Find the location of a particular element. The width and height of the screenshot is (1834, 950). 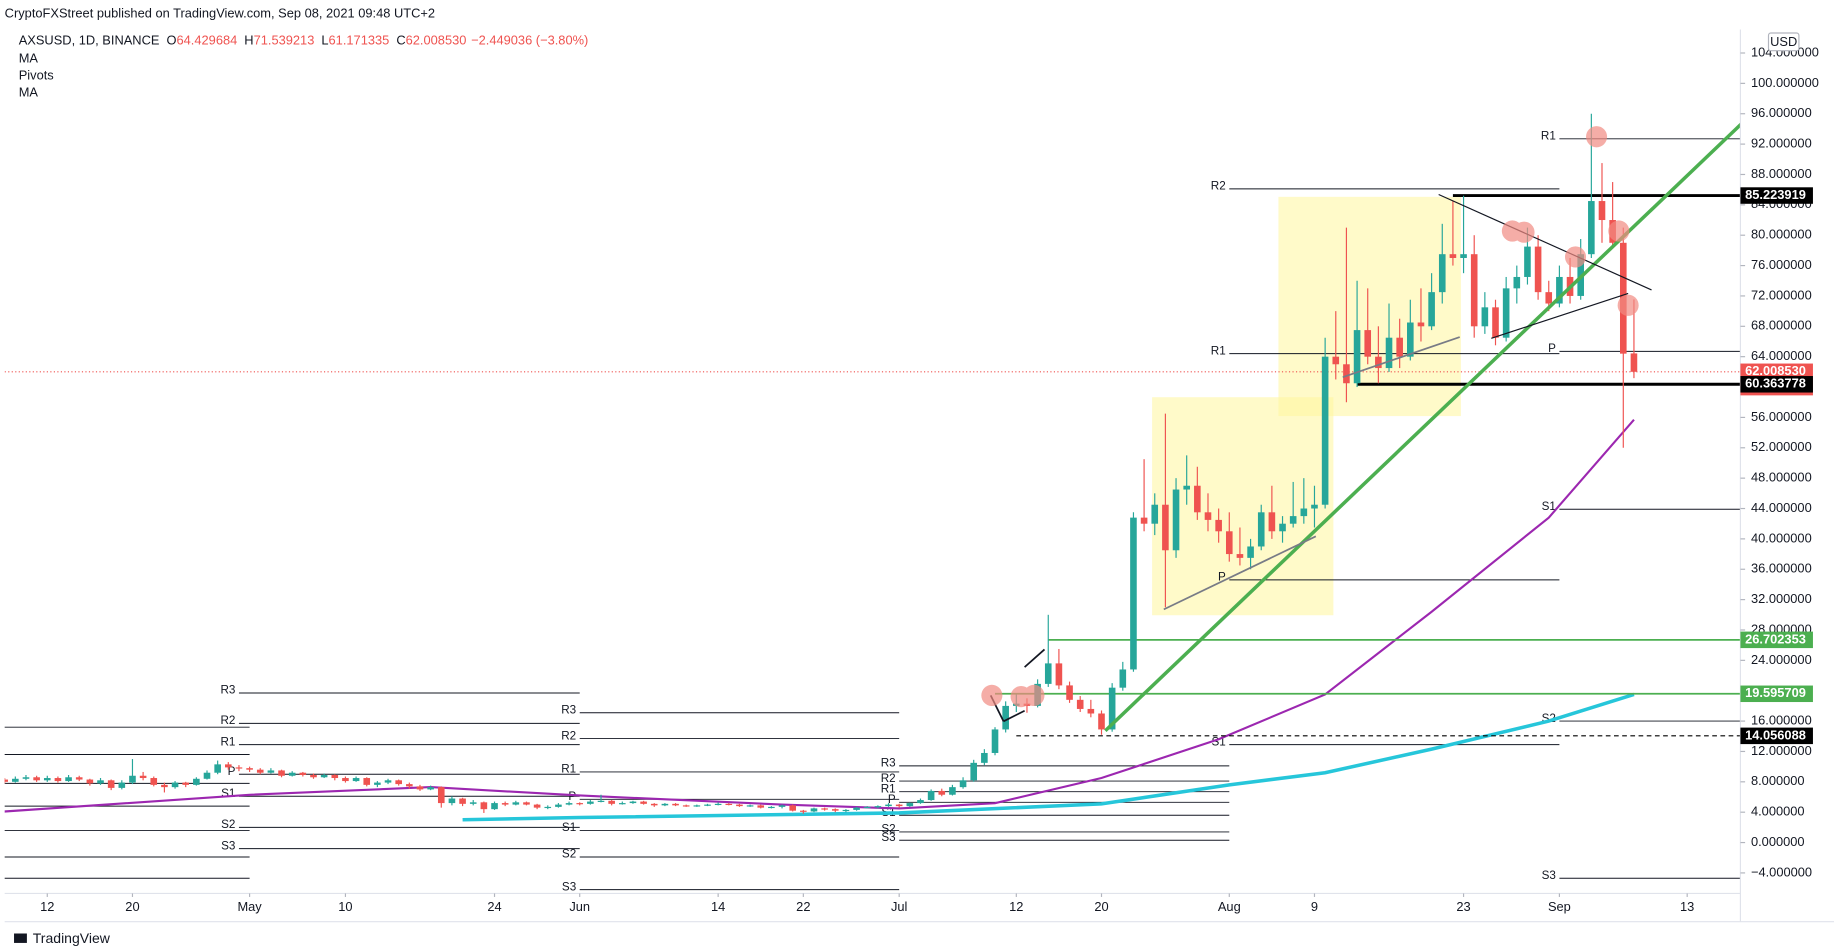

y-tick-label: 96.000000 is located at coordinates (1781, 112).